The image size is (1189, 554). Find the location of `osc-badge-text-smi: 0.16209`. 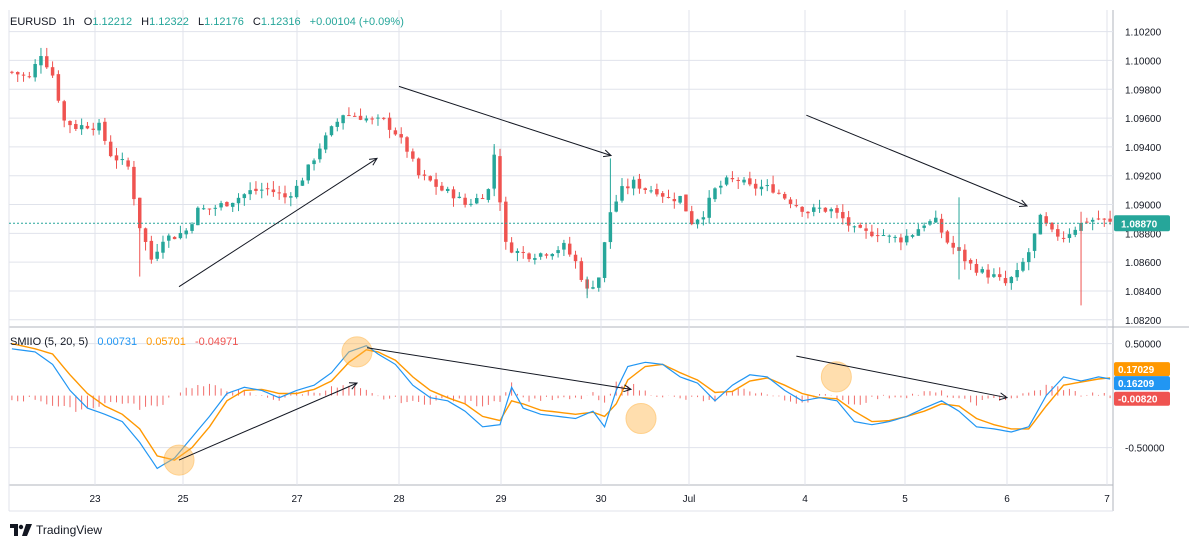

osc-badge-text-smi: 0.16209 is located at coordinates (1136, 384).